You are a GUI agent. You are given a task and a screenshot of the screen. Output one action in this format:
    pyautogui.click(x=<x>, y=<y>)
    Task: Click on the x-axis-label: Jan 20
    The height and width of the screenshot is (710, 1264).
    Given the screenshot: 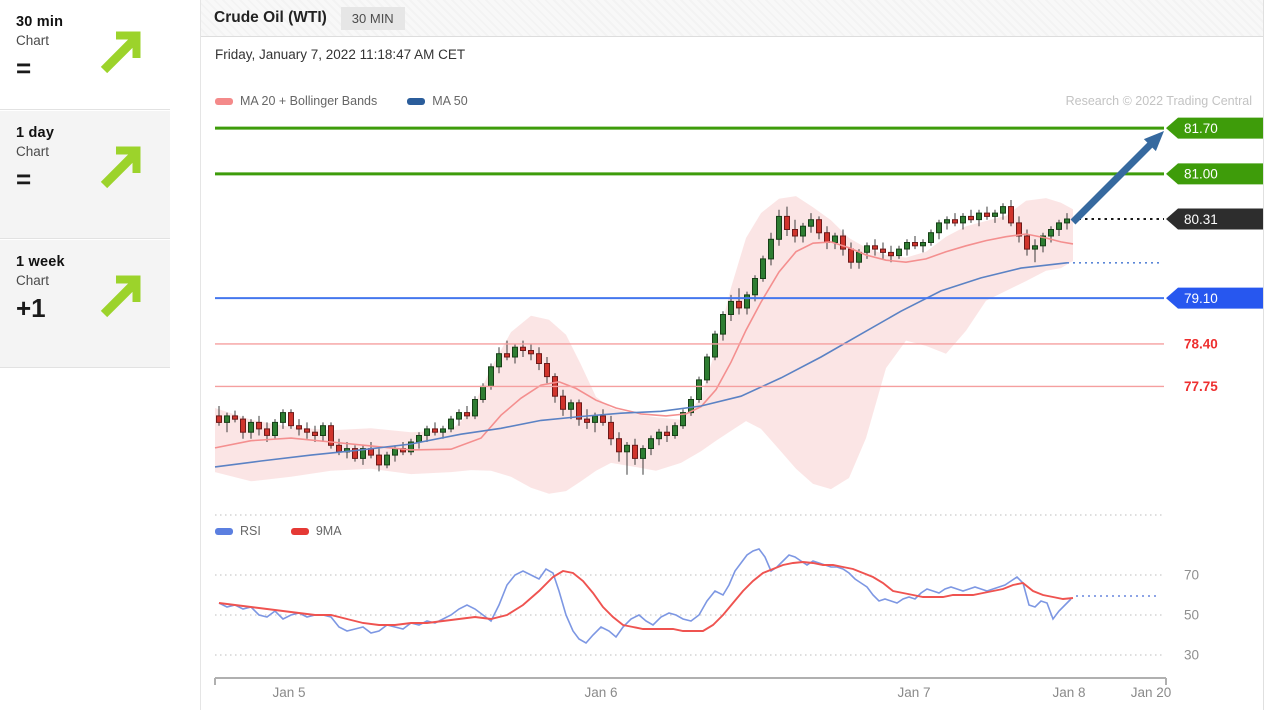 What is the action you would take?
    pyautogui.click(x=1151, y=692)
    